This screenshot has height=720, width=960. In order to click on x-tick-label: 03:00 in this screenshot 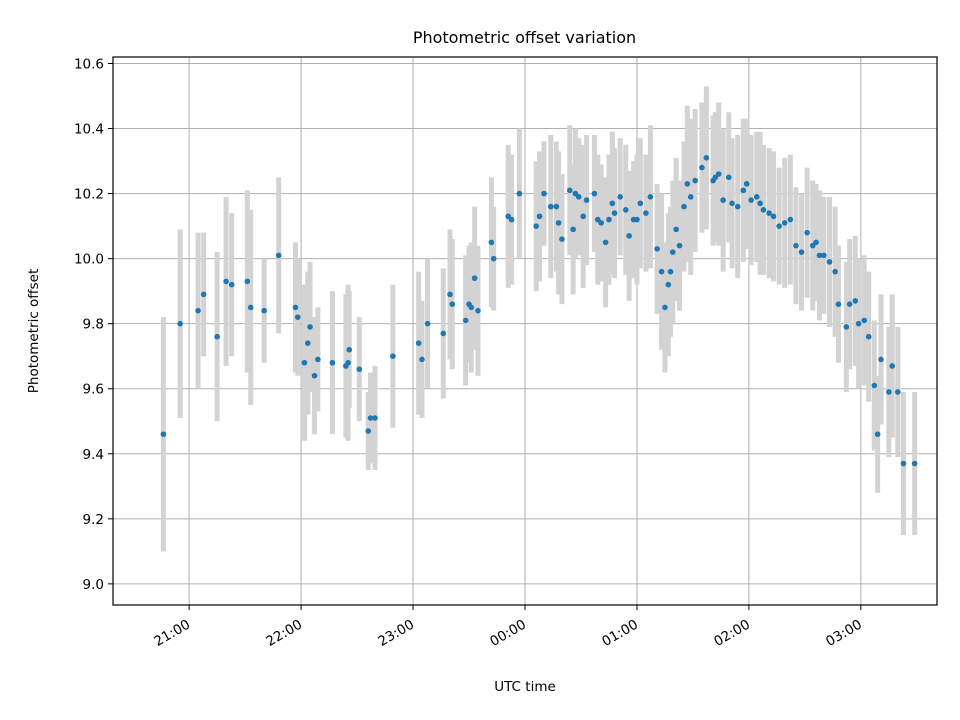, I will do `click(844, 633)`.